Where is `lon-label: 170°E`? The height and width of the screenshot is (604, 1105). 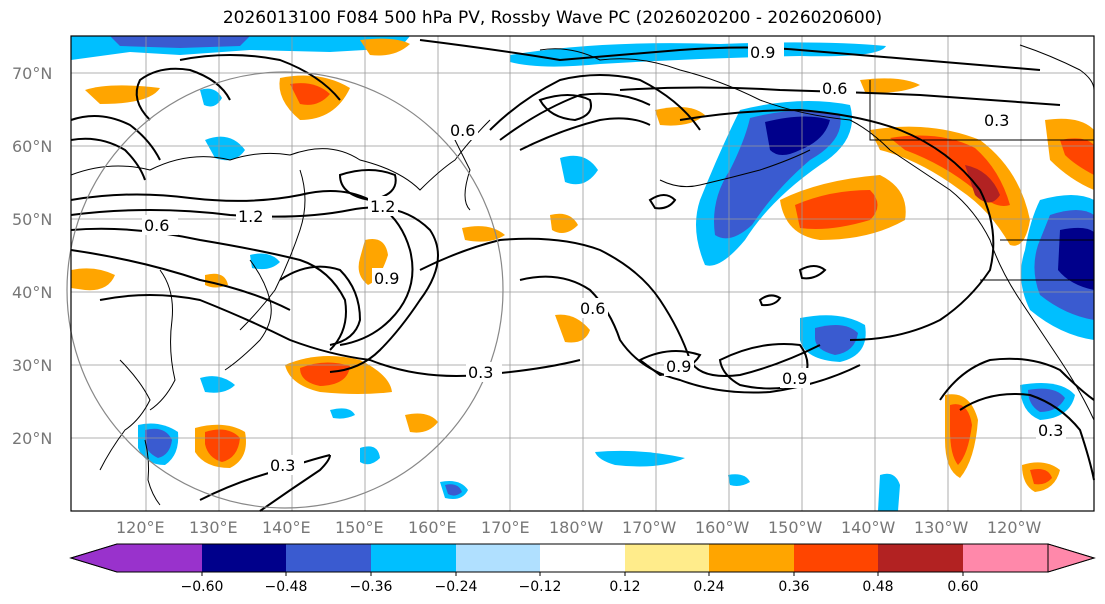 lon-label: 170°E is located at coordinates (505, 527).